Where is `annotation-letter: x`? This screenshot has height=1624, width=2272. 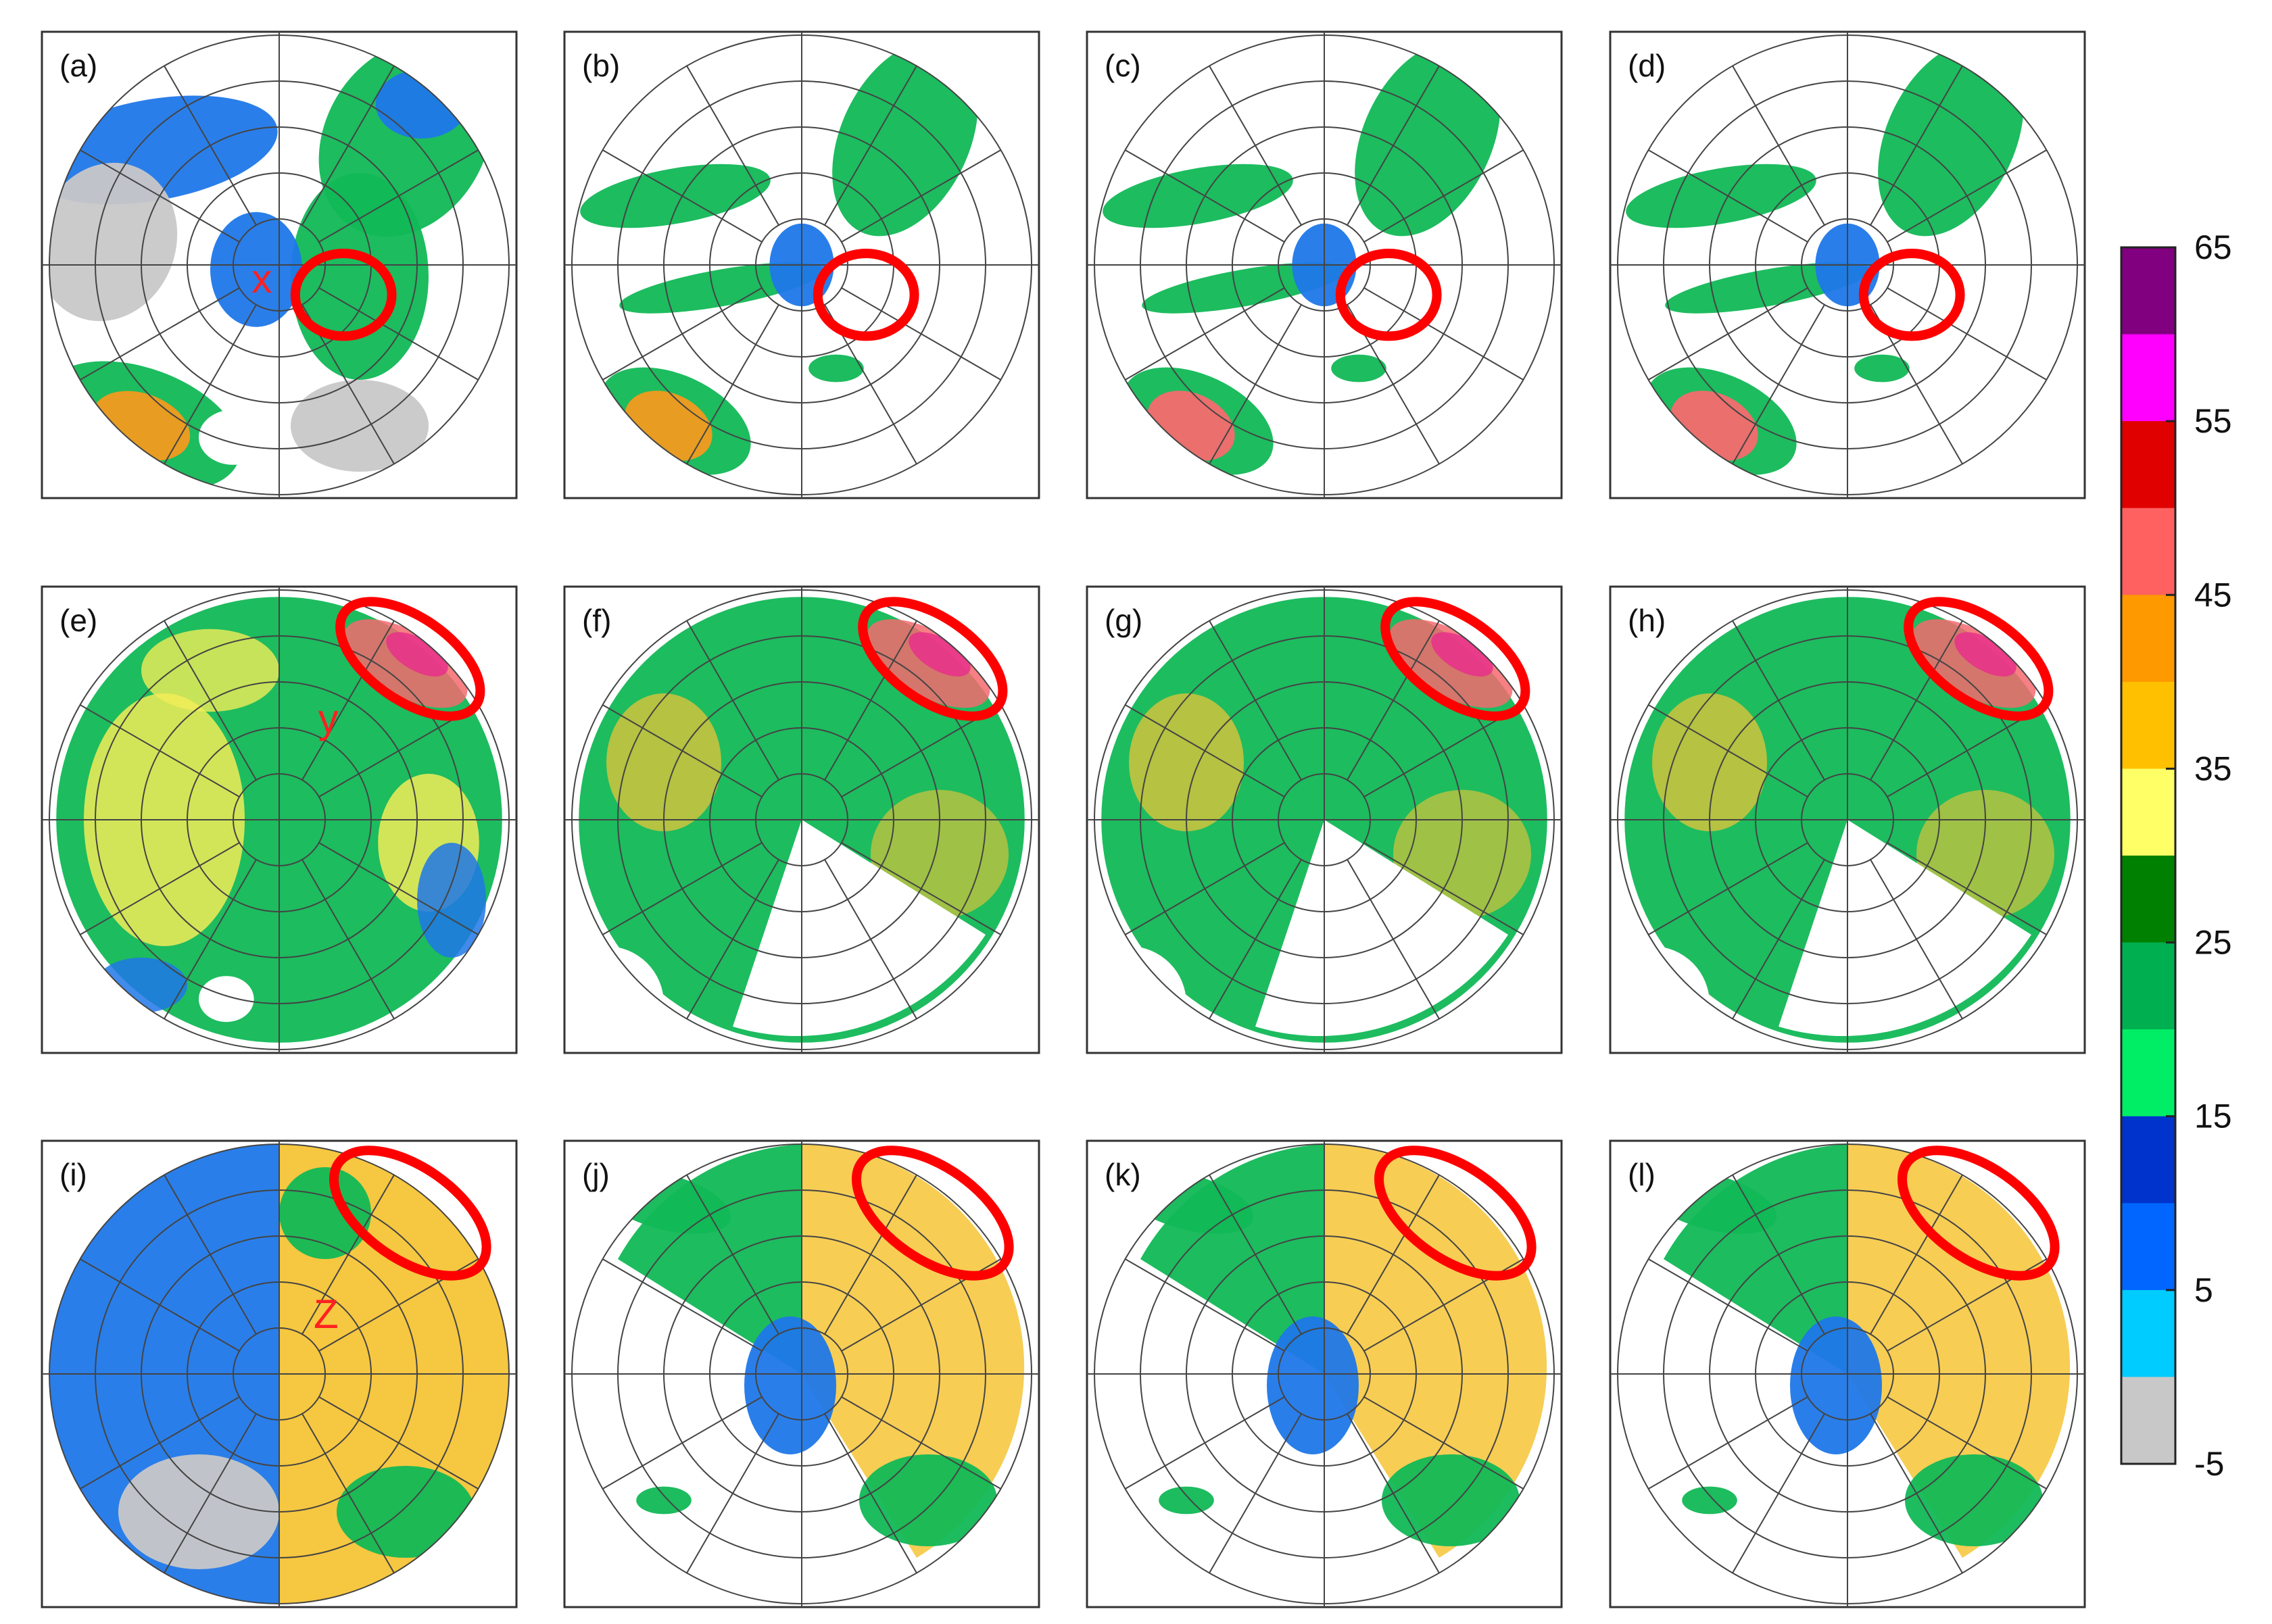 annotation-letter: x is located at coordinates (262, 279).